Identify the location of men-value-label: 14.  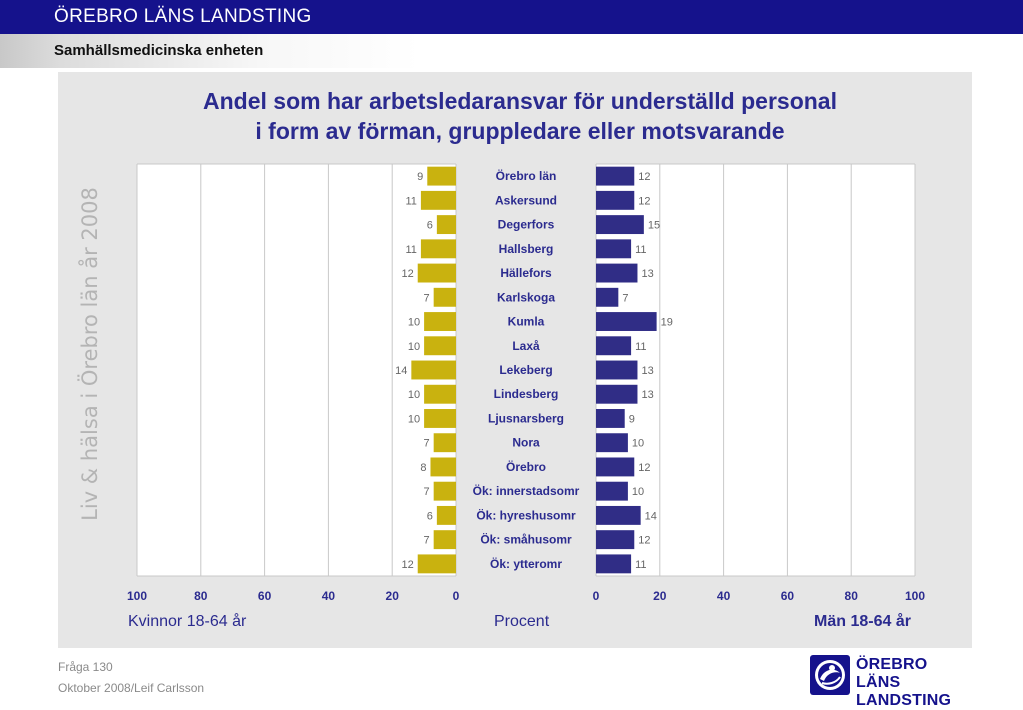
(651, 516).